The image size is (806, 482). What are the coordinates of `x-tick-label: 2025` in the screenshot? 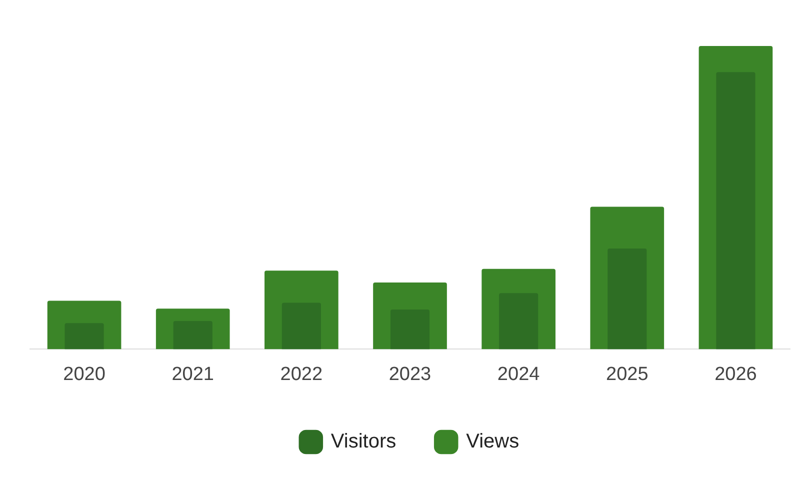 It's located at (627, 374).